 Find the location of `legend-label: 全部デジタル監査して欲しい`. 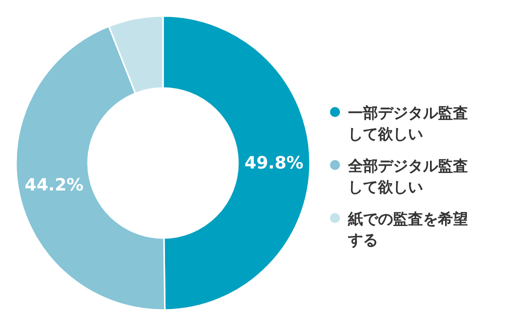

legend-label: 全部デジタル監査して欲しい is located at coordinates (407, 176).